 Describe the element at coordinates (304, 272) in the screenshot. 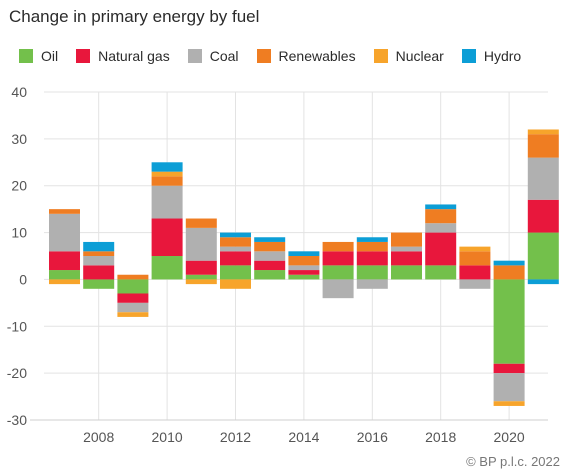

I see `bar-segment-natural-gas-2014` at that location.